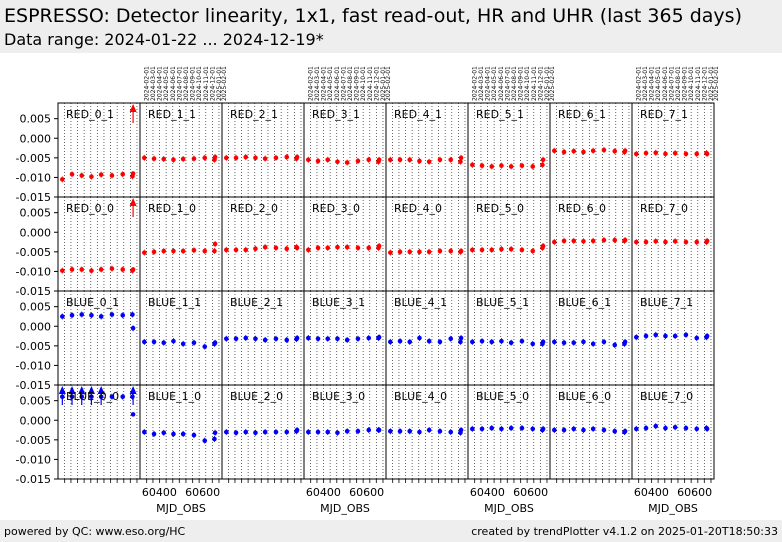 The width and height of the screenshot is (782, 542). I want to click on panel-label: BLUE_3_1, so click(338, 302).